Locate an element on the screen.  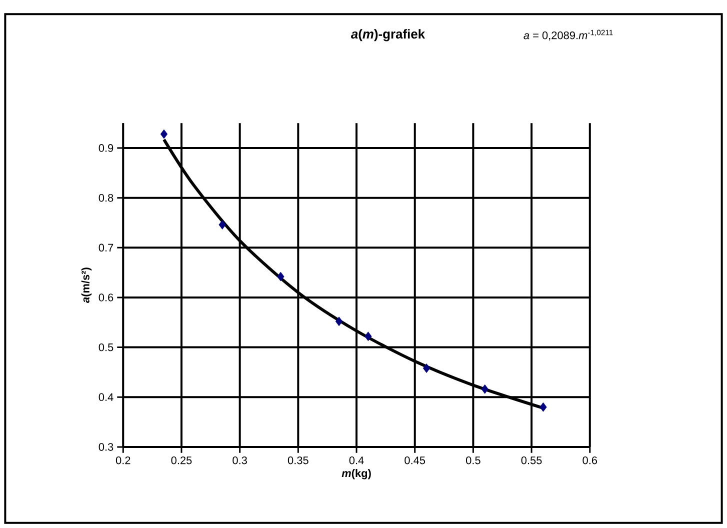
text: a = 0,2089.m$^{-1,0211}$ is located at coordinates (568, 35).